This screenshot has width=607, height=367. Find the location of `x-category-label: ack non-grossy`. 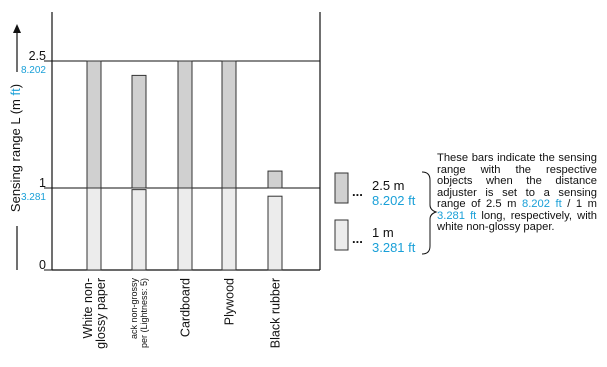

x-category-label: ack non-grossy is located at coordinates (134, 309).